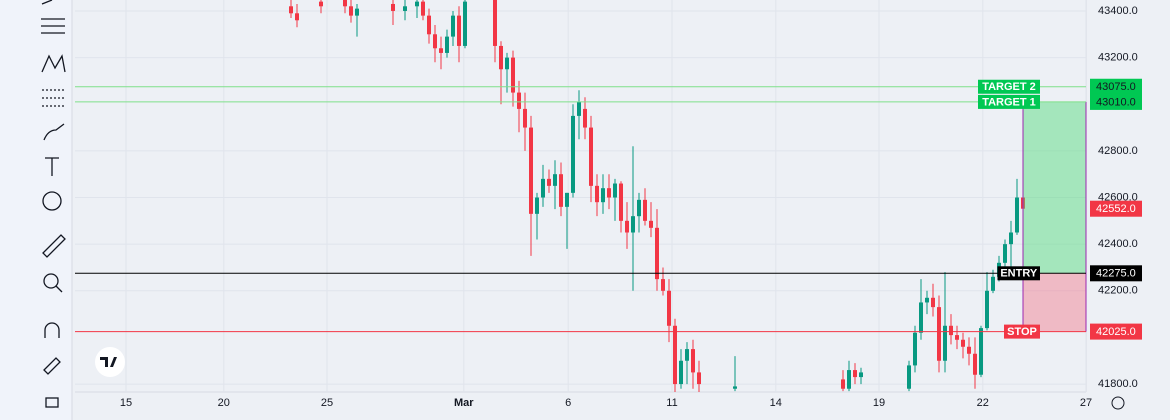 This screenshot has height=420, width=1170. Describe the element at coordinates (1116, 87) in the screenshot. I see `price-badge-label: 43075.0` at that location.